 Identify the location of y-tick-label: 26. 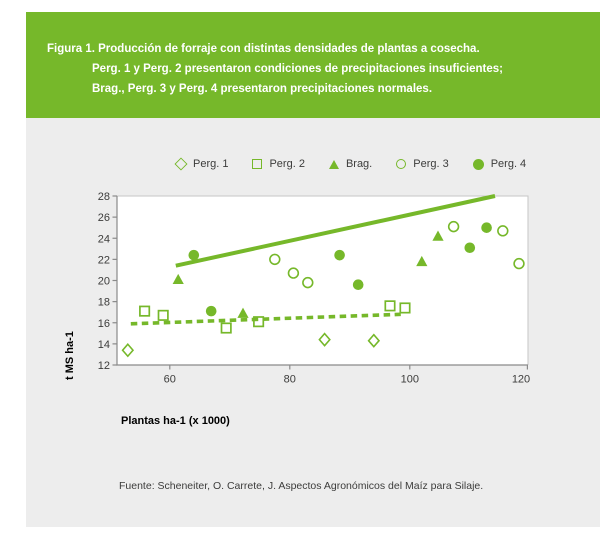
(104, 218).